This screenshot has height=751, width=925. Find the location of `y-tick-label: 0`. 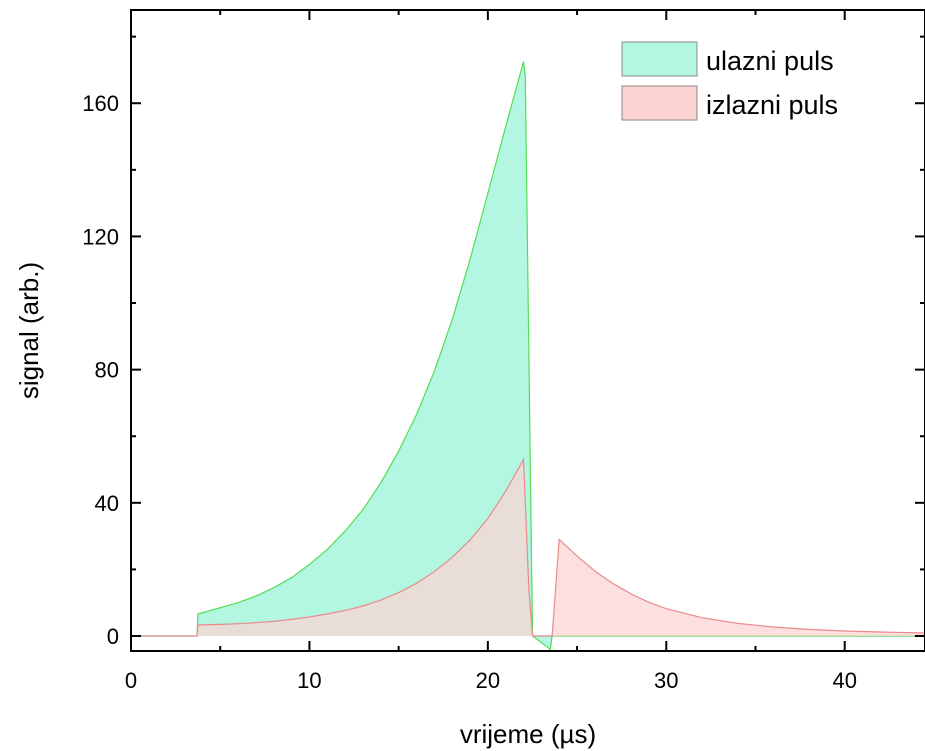

y-tick-label: 0 is located at coordinates (113, 636).